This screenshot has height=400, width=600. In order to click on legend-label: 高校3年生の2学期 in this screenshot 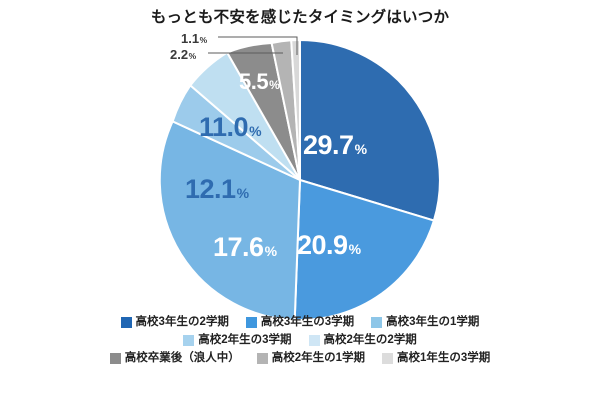, I will do `click(182, 322)`.